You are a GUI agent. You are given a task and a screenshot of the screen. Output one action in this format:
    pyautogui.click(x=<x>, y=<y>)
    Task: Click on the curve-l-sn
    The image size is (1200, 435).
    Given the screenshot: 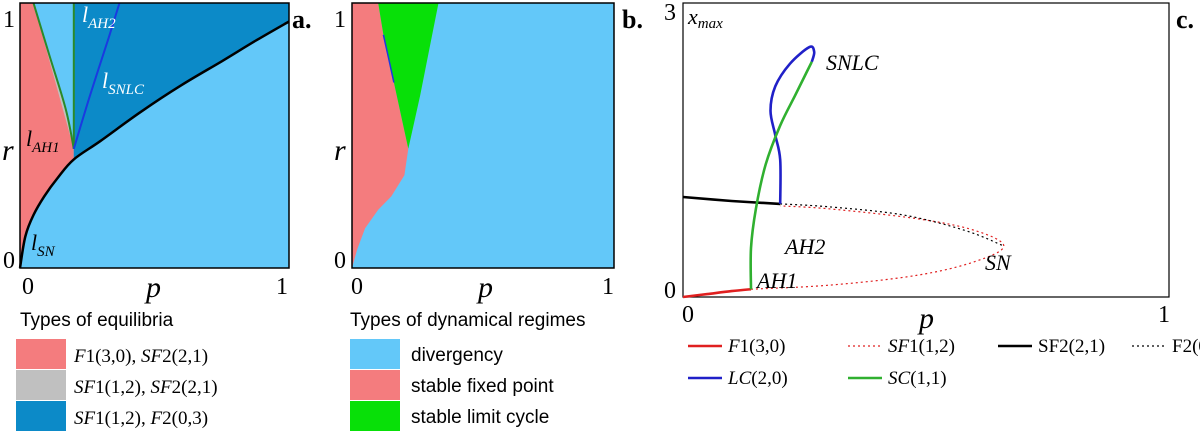 What is the action you would take?
    pyautogui.click(x=154, y=144)
    